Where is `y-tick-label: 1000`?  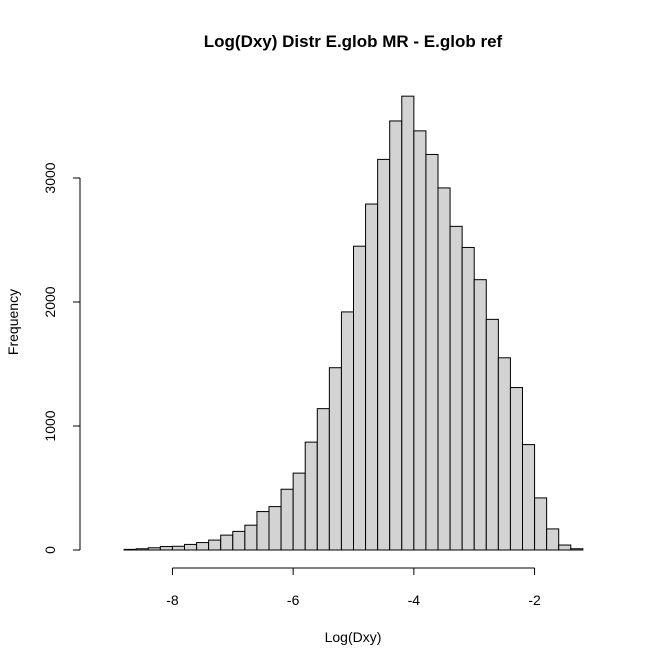 y-tick-label: 1000 is located at coordinates (50, 425).